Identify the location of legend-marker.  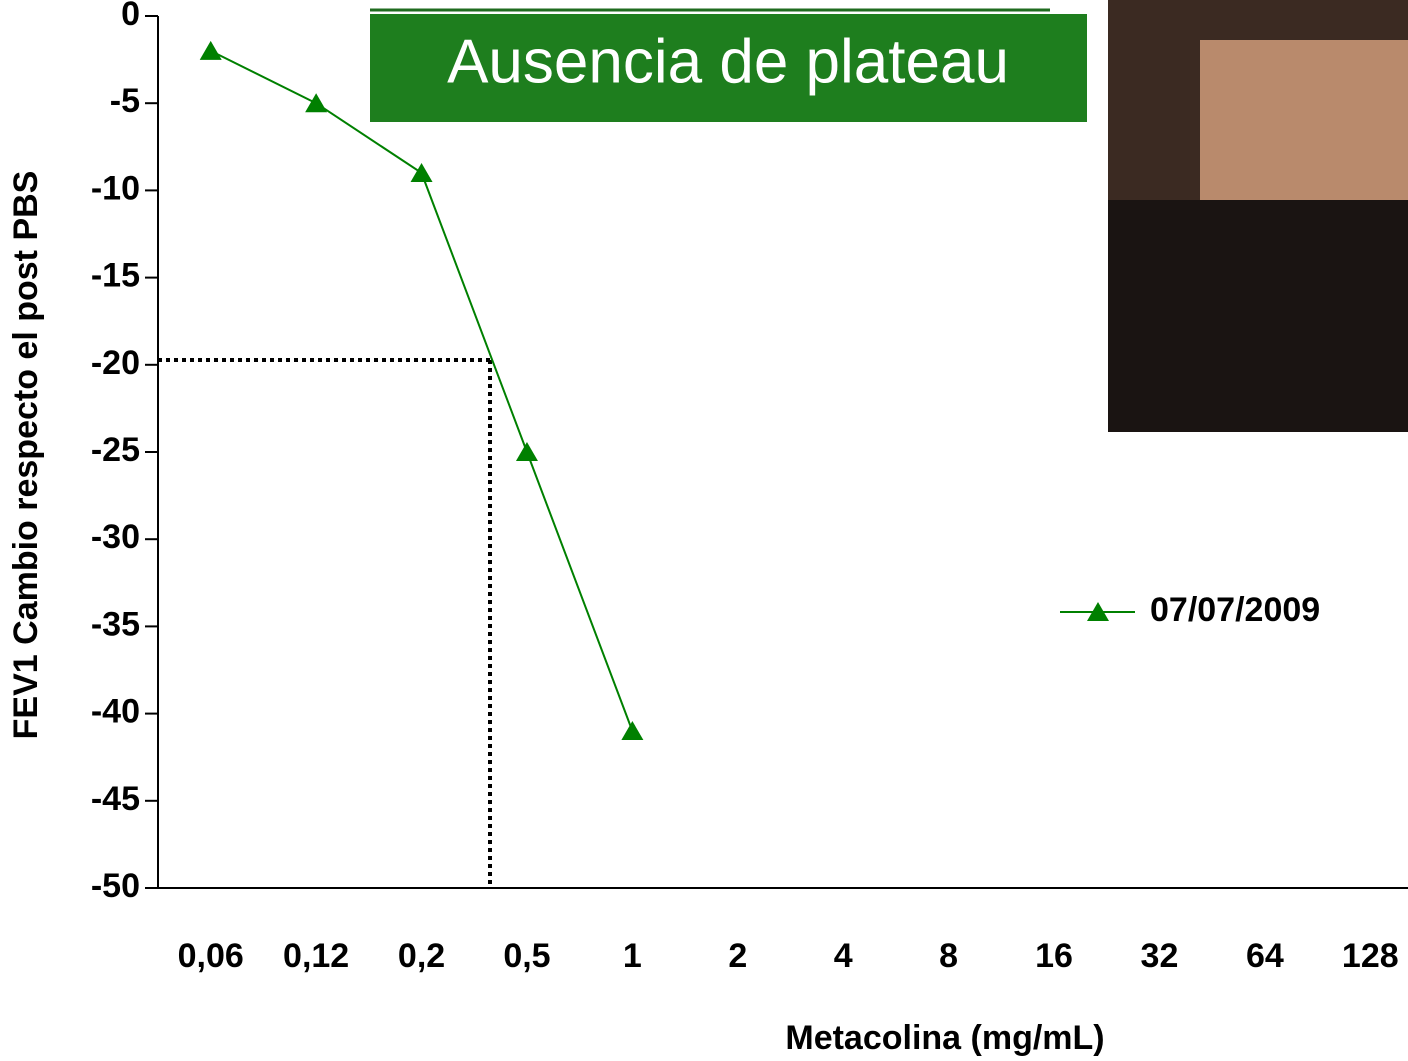
(1098, 611).